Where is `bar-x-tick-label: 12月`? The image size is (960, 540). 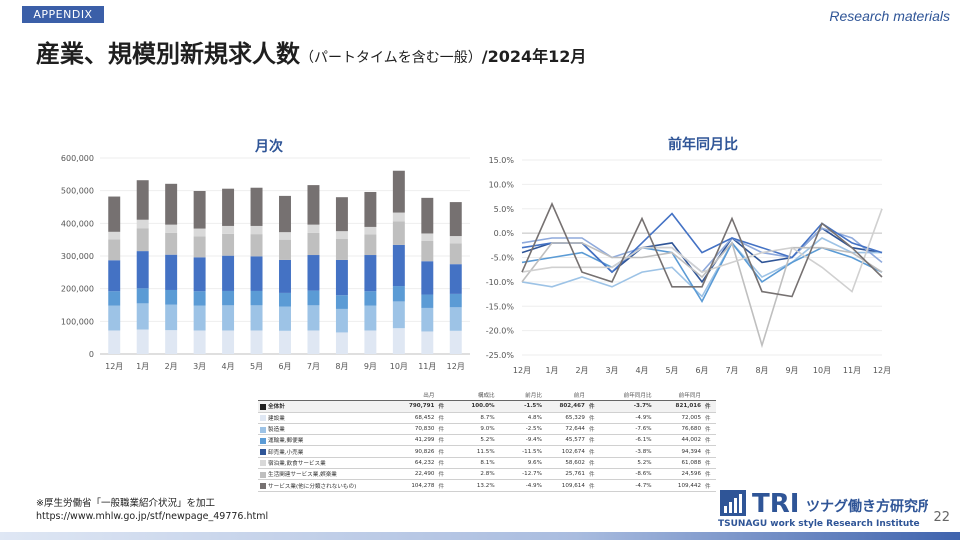 bar-x-tick-label: 12月 is located at coordinates (456, 366).